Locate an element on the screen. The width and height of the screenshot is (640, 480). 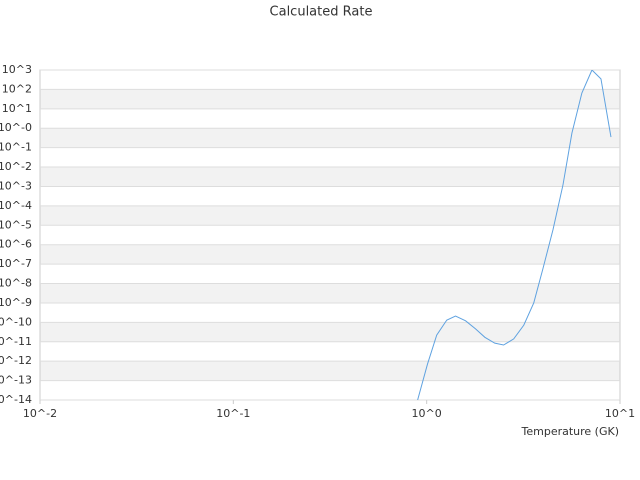
y-tick-label: 10^3 is located at coordinates (17, 69).